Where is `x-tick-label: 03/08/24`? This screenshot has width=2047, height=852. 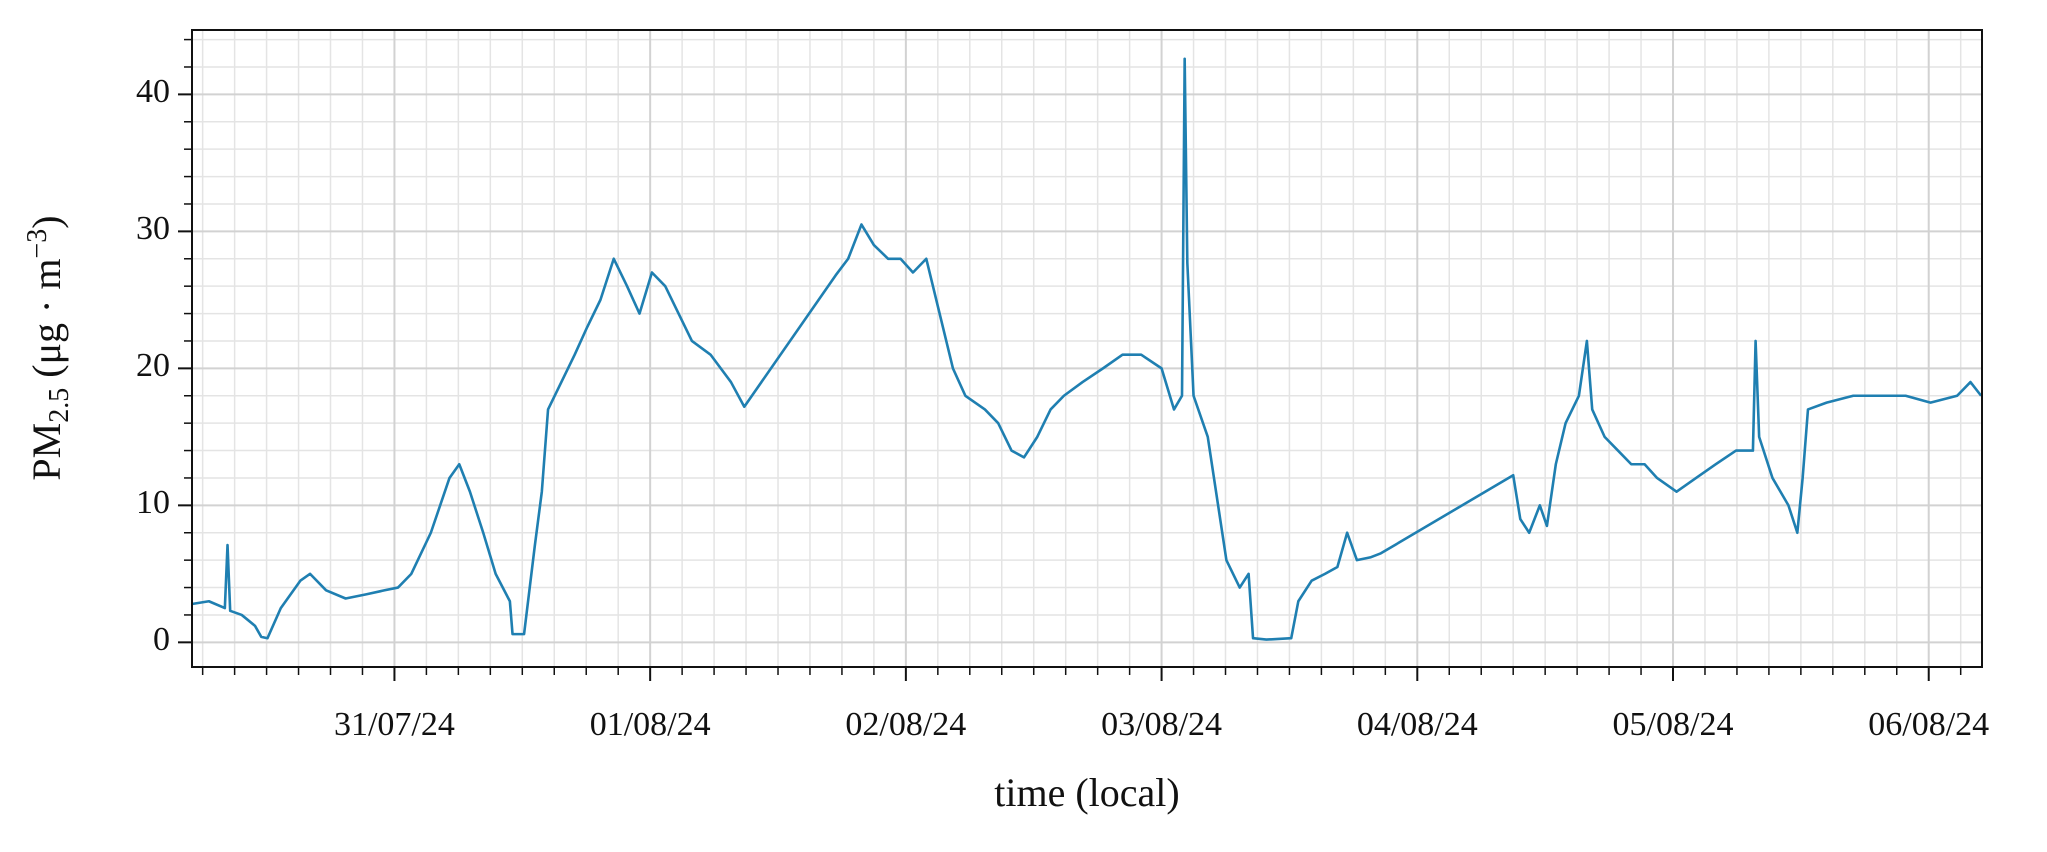 x-tick-label: 03/08/24 is located at coordinates (1161, 724).